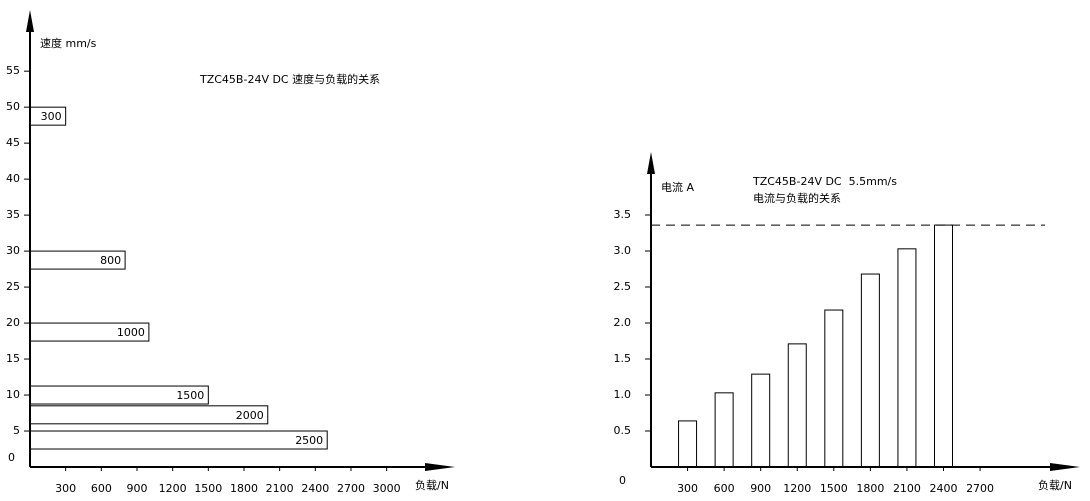  Describe the element at coordinates (623, 214) in the screenshot. I see `y-tick-label: 3.5` at that location.